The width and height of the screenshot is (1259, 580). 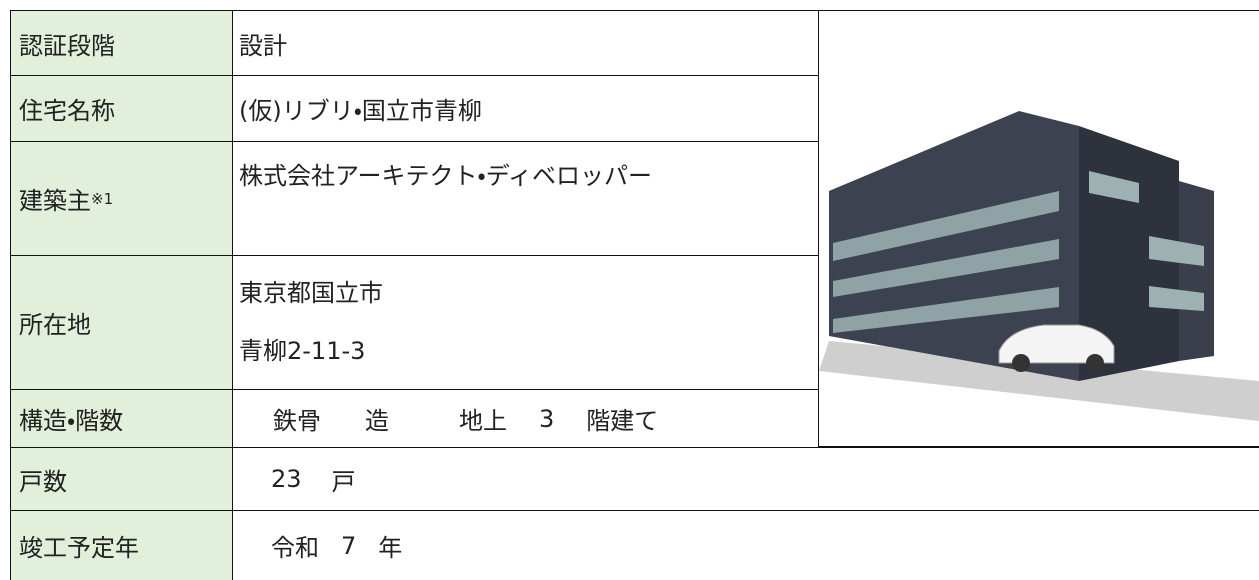 I want to click on value-line: 青柳2-11-3, so click(x=302, y=351).